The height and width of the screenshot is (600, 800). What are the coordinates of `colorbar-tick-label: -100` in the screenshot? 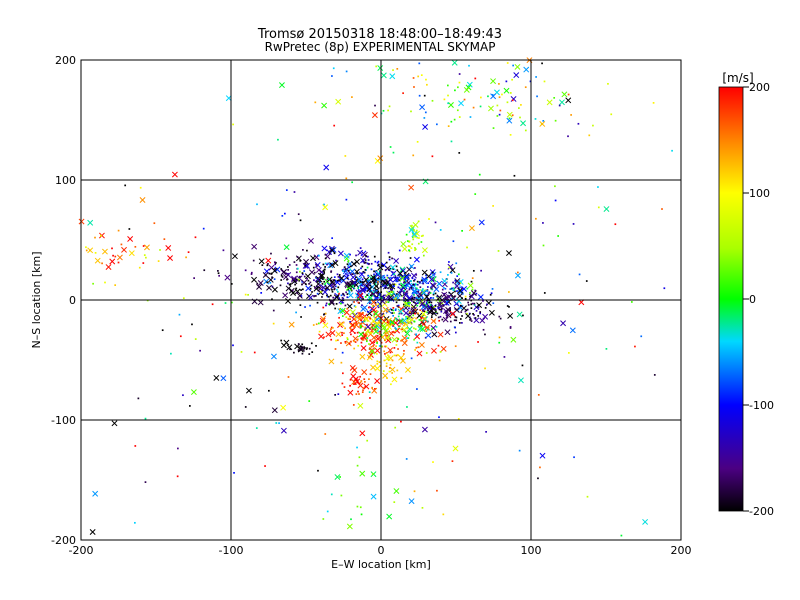 It's located at (761, 405).